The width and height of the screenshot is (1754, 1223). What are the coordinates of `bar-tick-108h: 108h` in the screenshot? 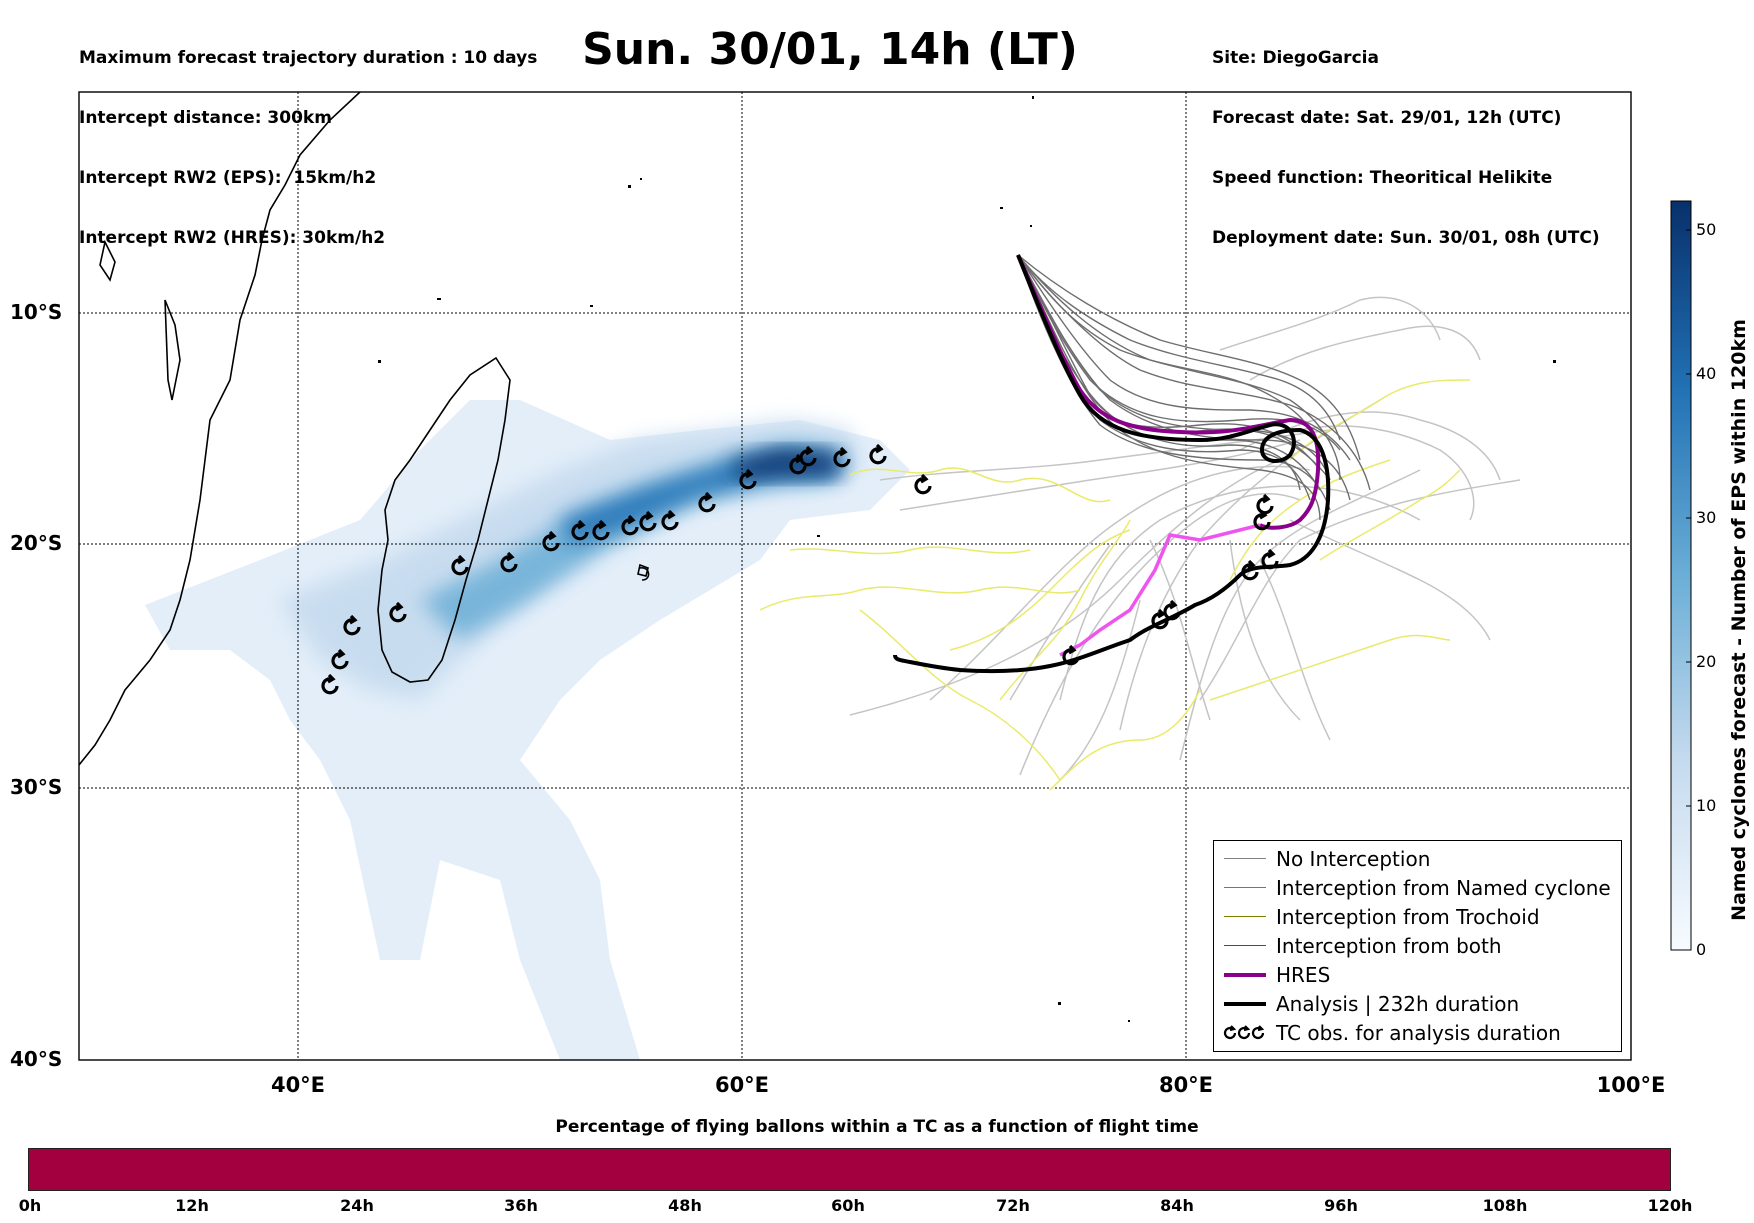 It's located at (1505, 1205).